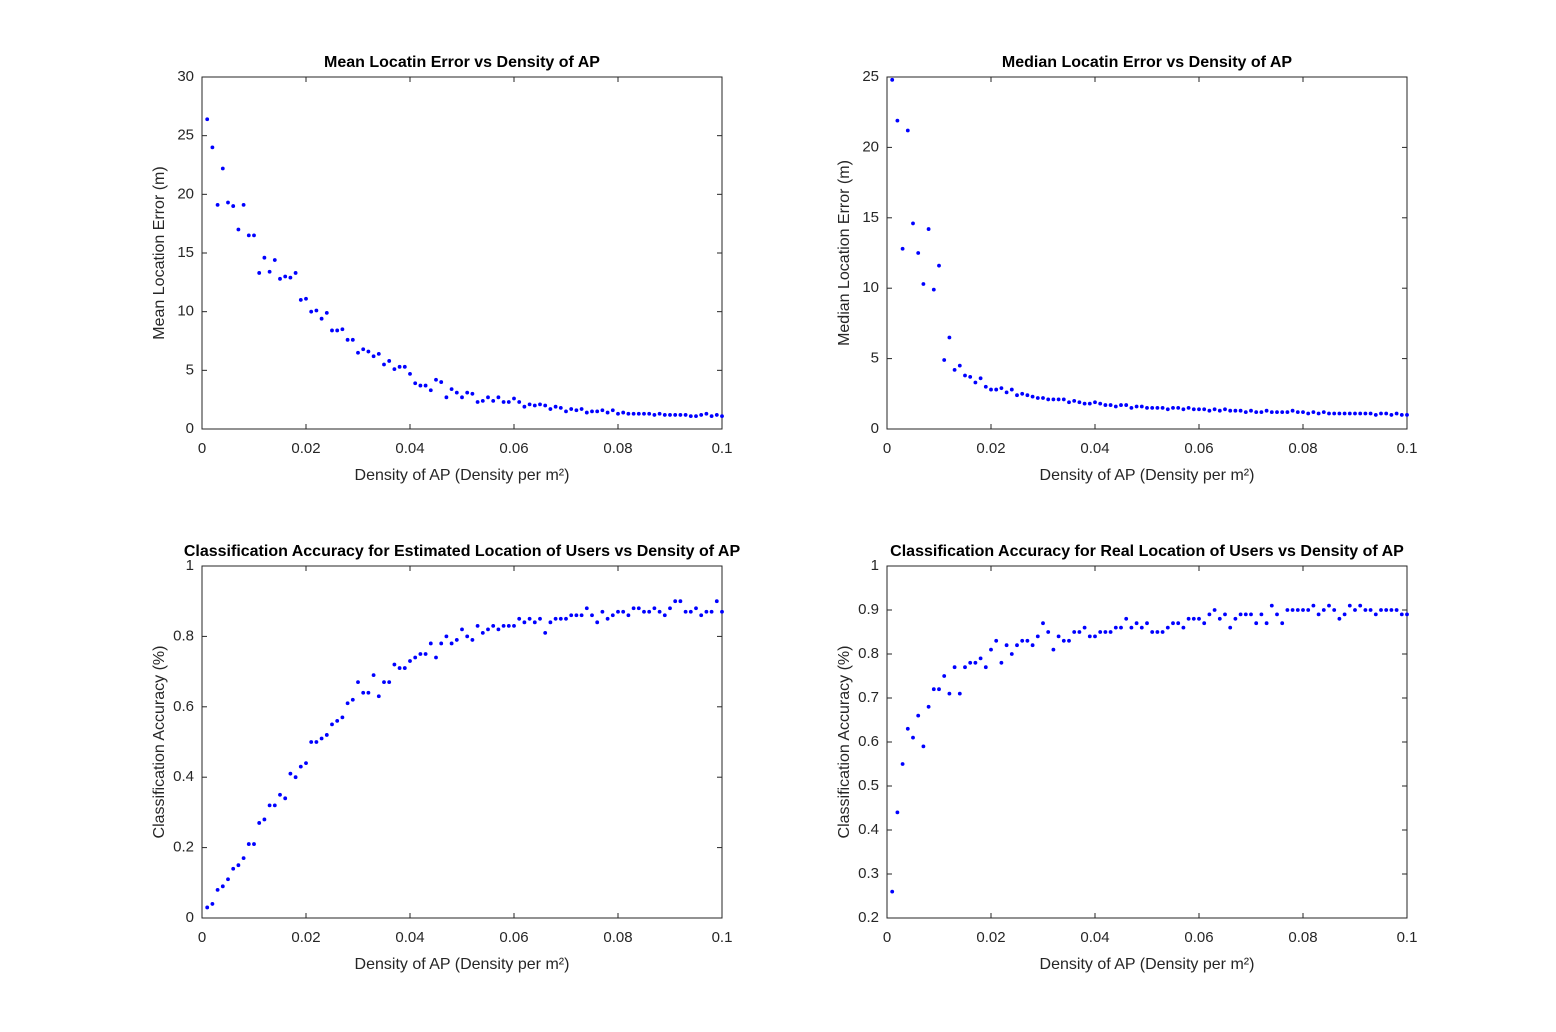 Image resolution: width=1556 pixels, height=1032 pixels. Describe the element at coordinates (868, 741) in the screenshot. I see `y-tick-label: 0.6` at that location.